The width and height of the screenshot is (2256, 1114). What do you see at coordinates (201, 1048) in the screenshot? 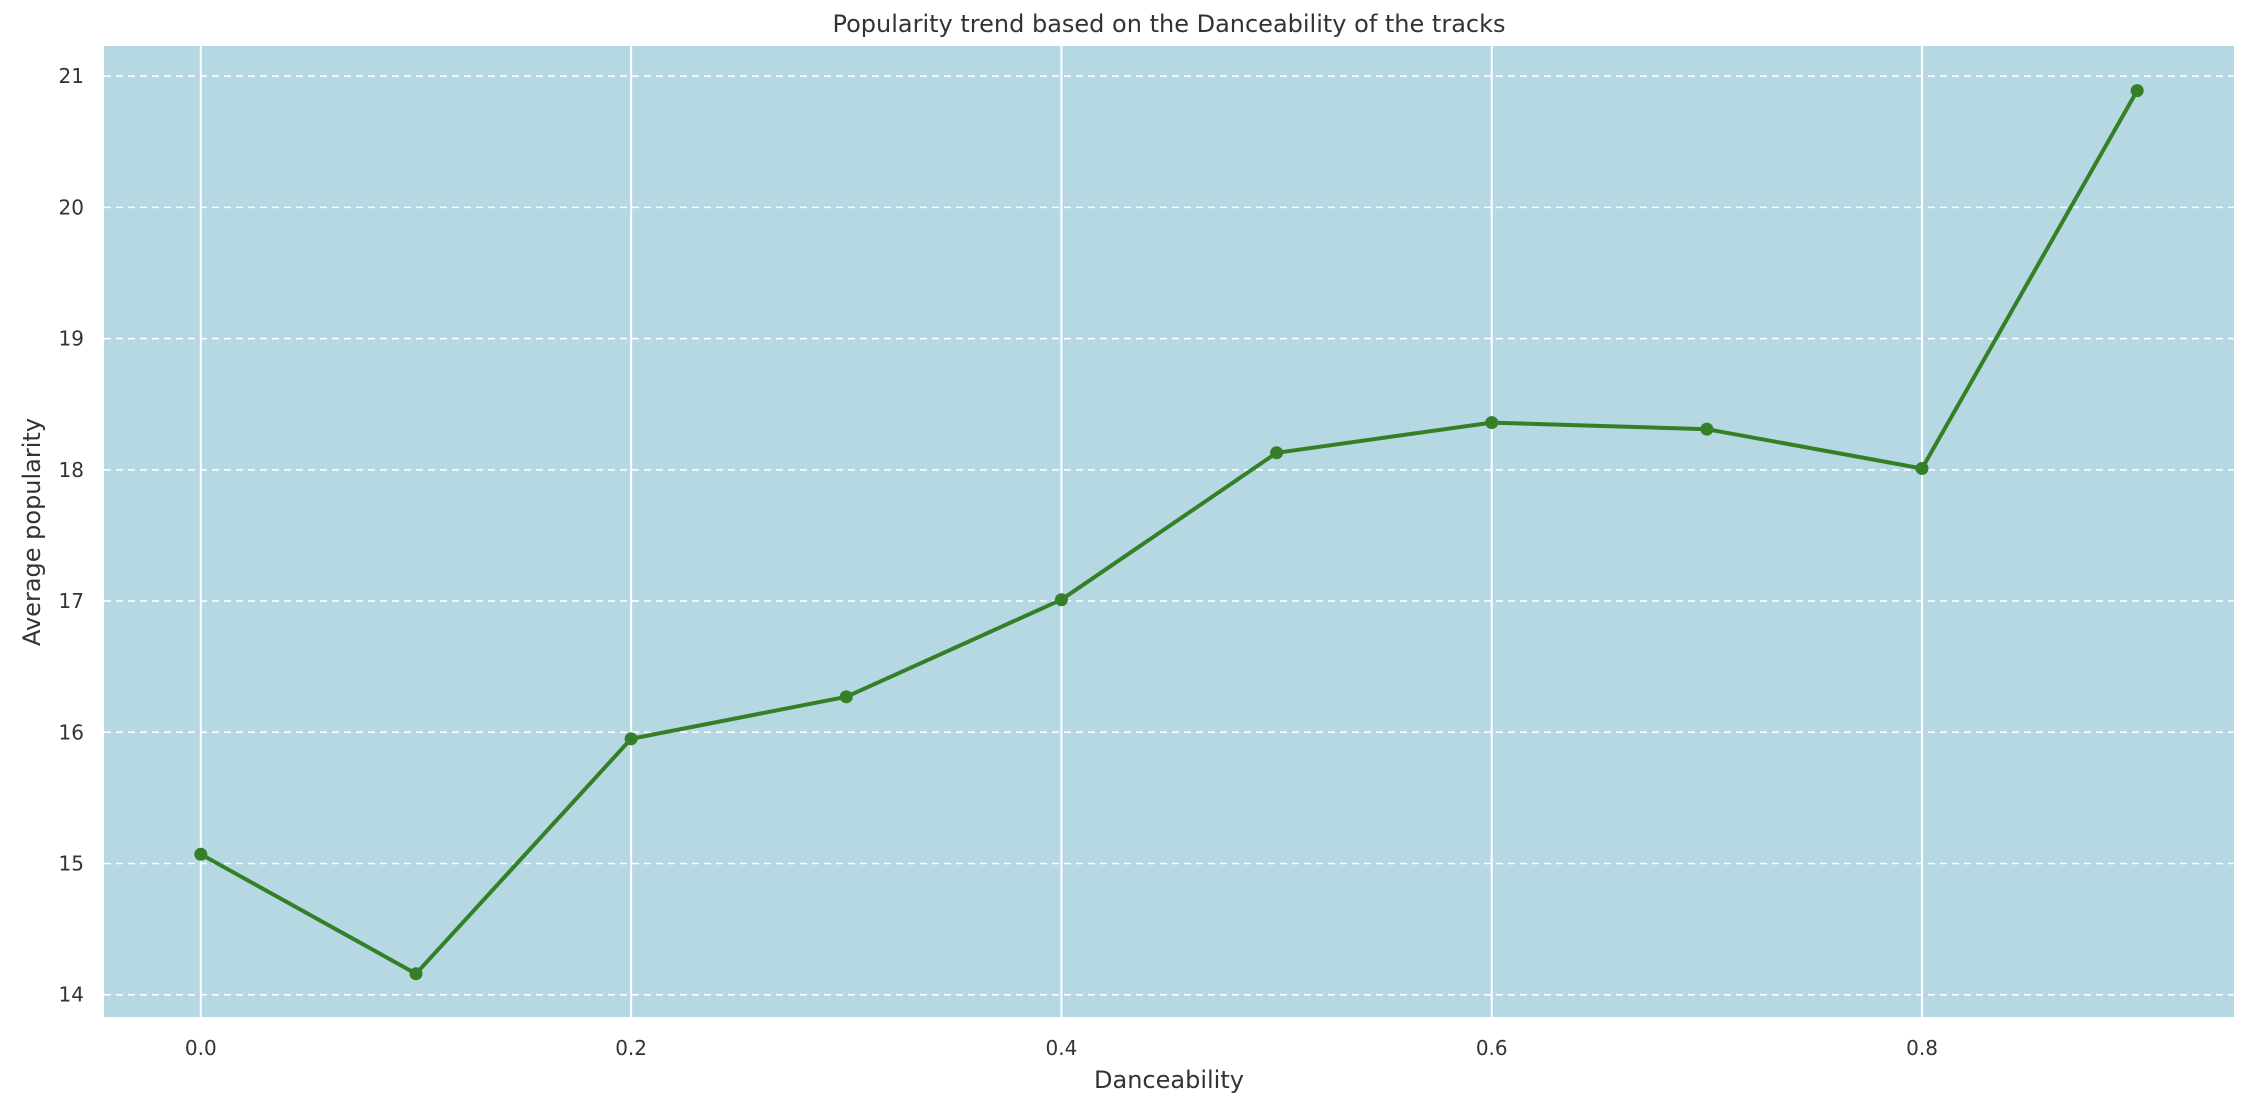
I see `x-tick-label: 0.0` at bounding box center [201, 1048].